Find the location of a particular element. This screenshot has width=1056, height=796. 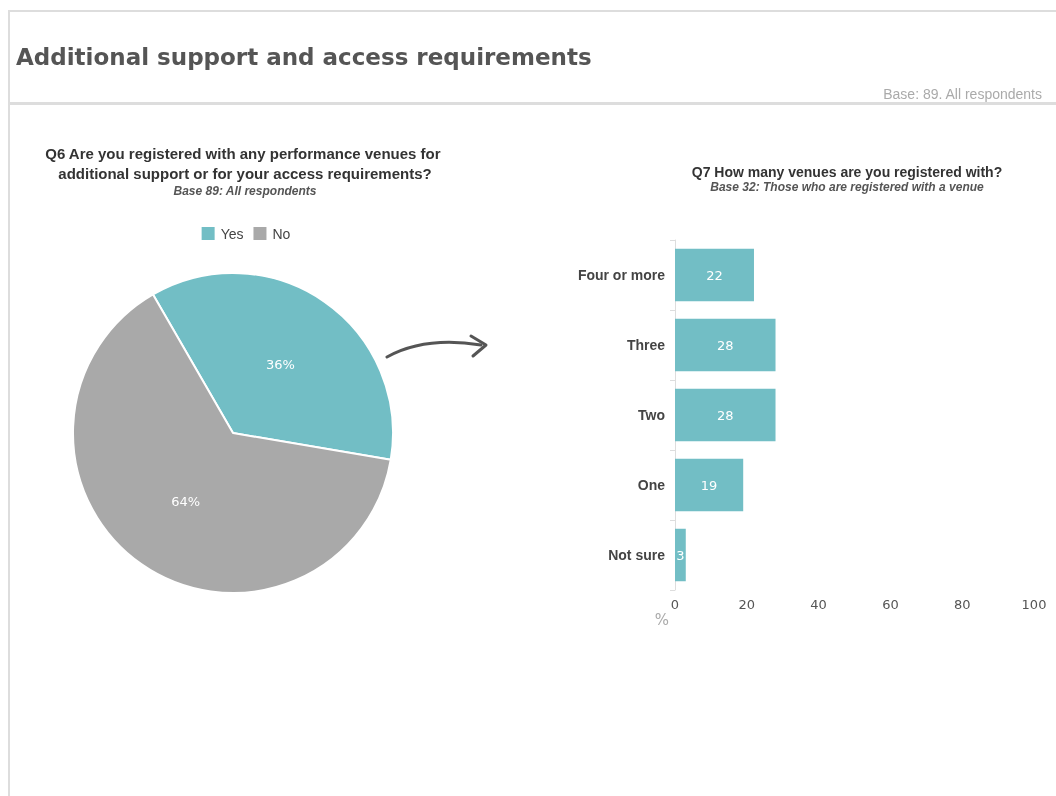

y-tick-label: Two is located at coordinates (651, 415).